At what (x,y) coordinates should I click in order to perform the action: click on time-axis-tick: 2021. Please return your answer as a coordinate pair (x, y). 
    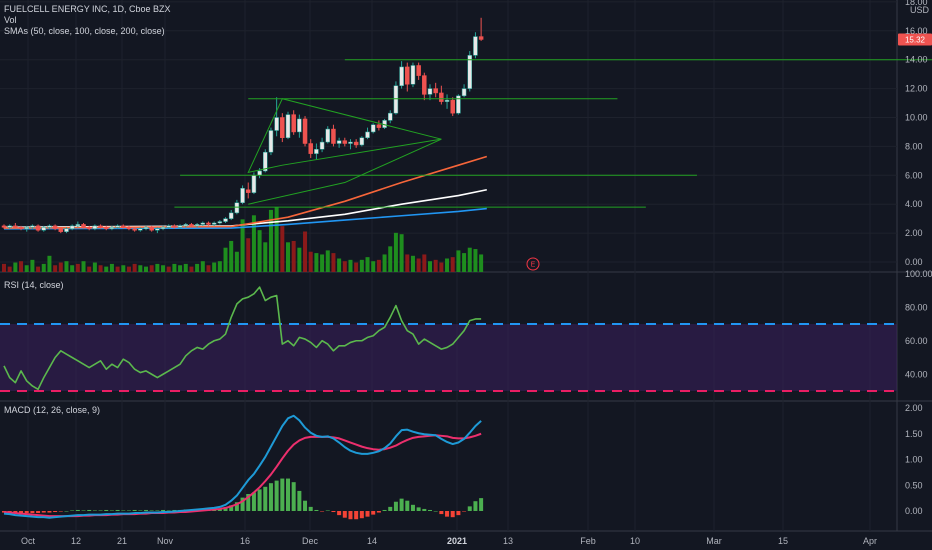
    Looking at the image, I should click on (457, 541).